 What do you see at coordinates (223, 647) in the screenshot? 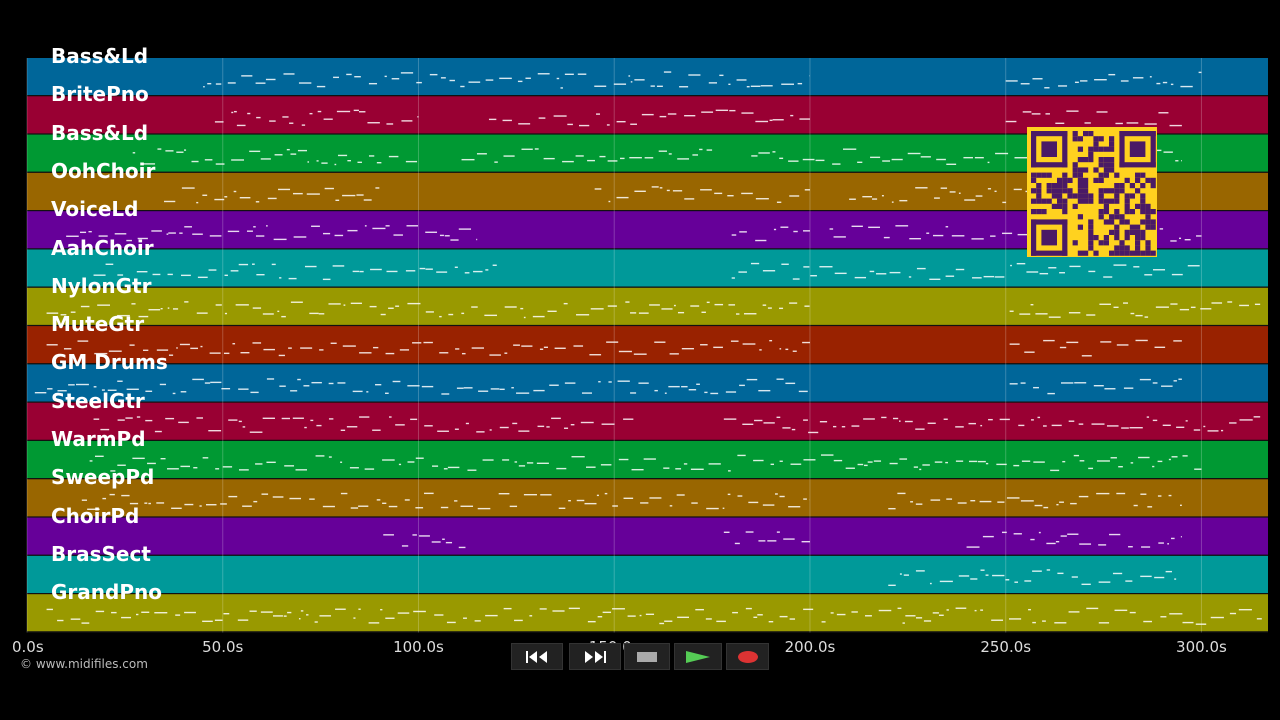
I see `tick-label: 50.0s` at bounding box center [223, 647].